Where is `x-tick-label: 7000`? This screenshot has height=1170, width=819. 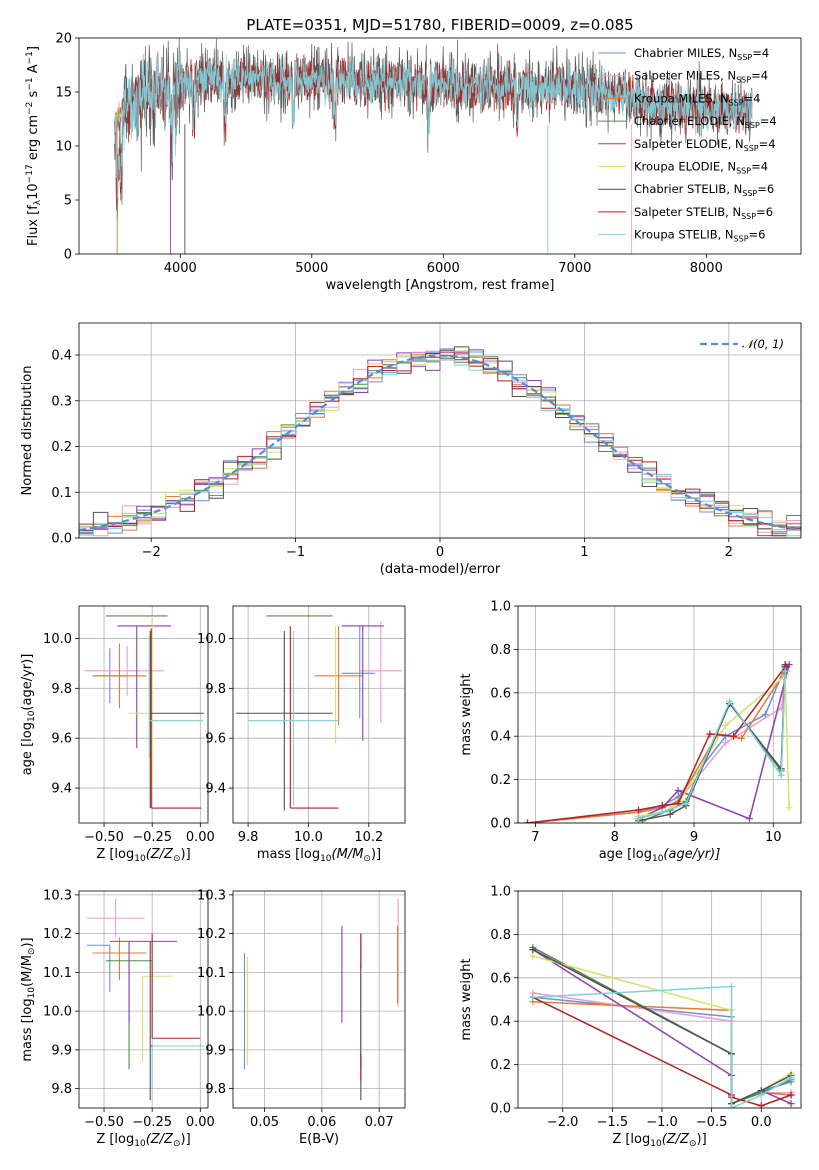
x-tick-label: 7000 is located at coordinates (574, 268).